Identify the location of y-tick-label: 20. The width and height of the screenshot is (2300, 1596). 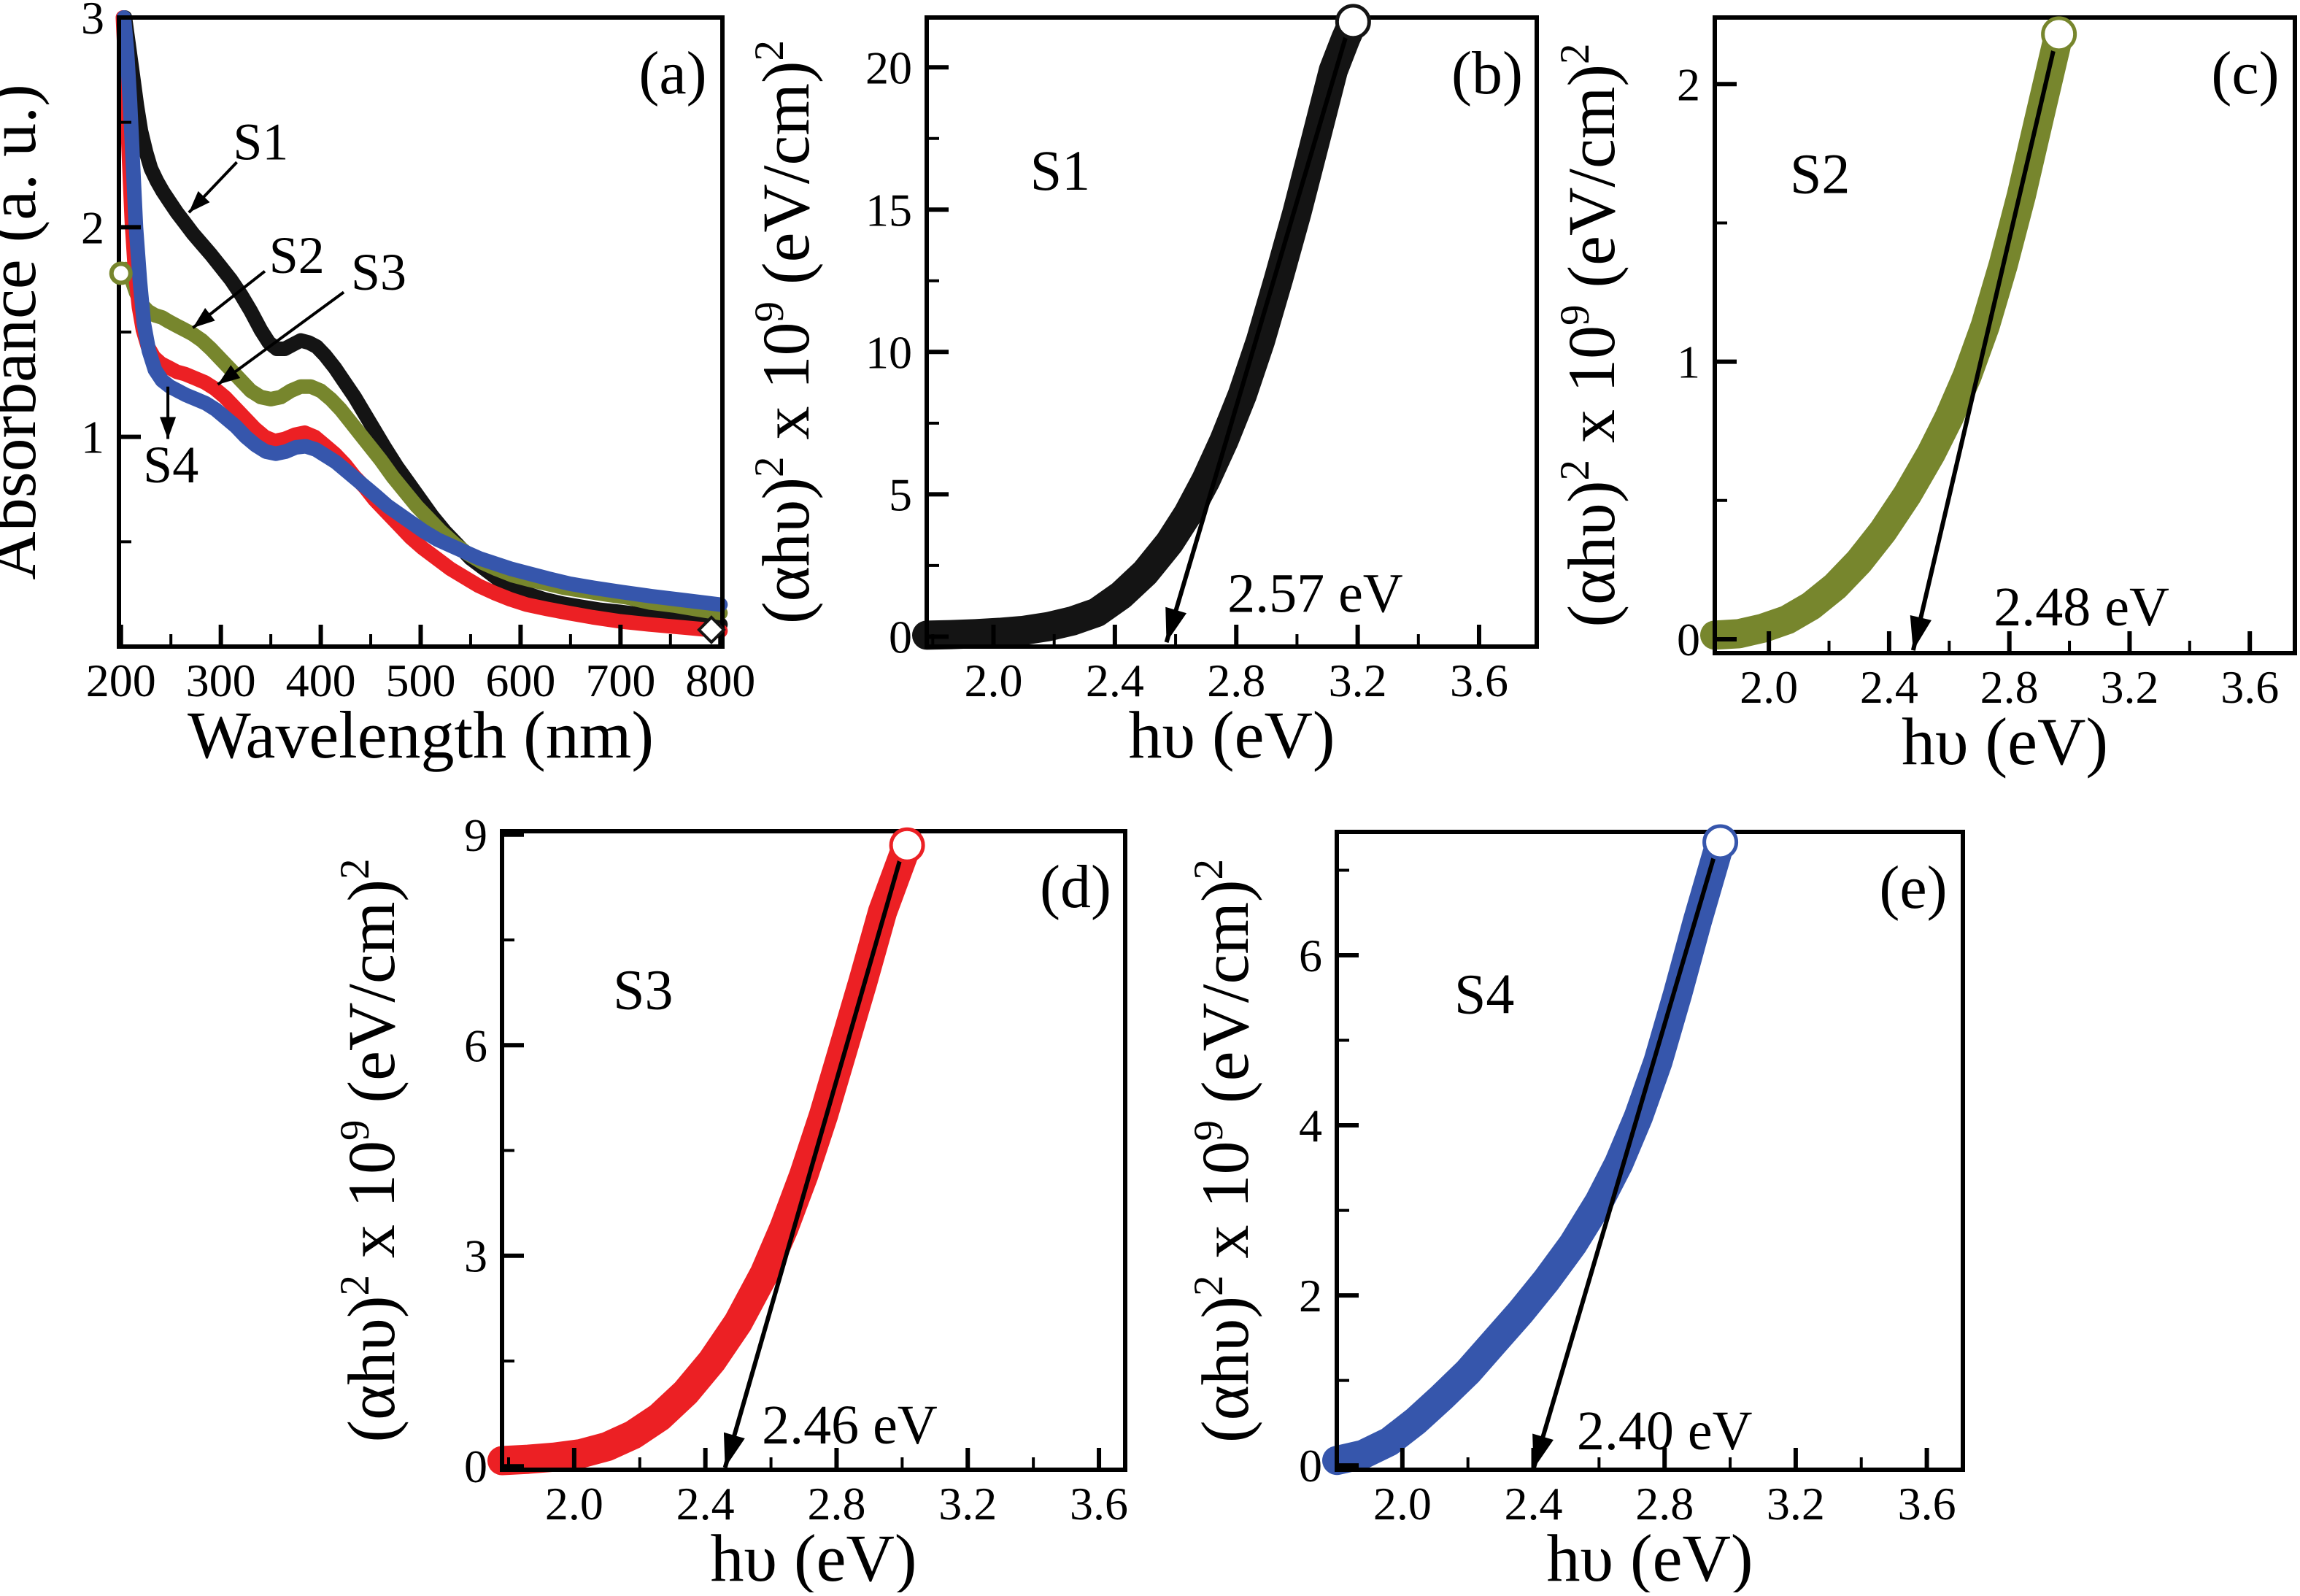
(888, 67).